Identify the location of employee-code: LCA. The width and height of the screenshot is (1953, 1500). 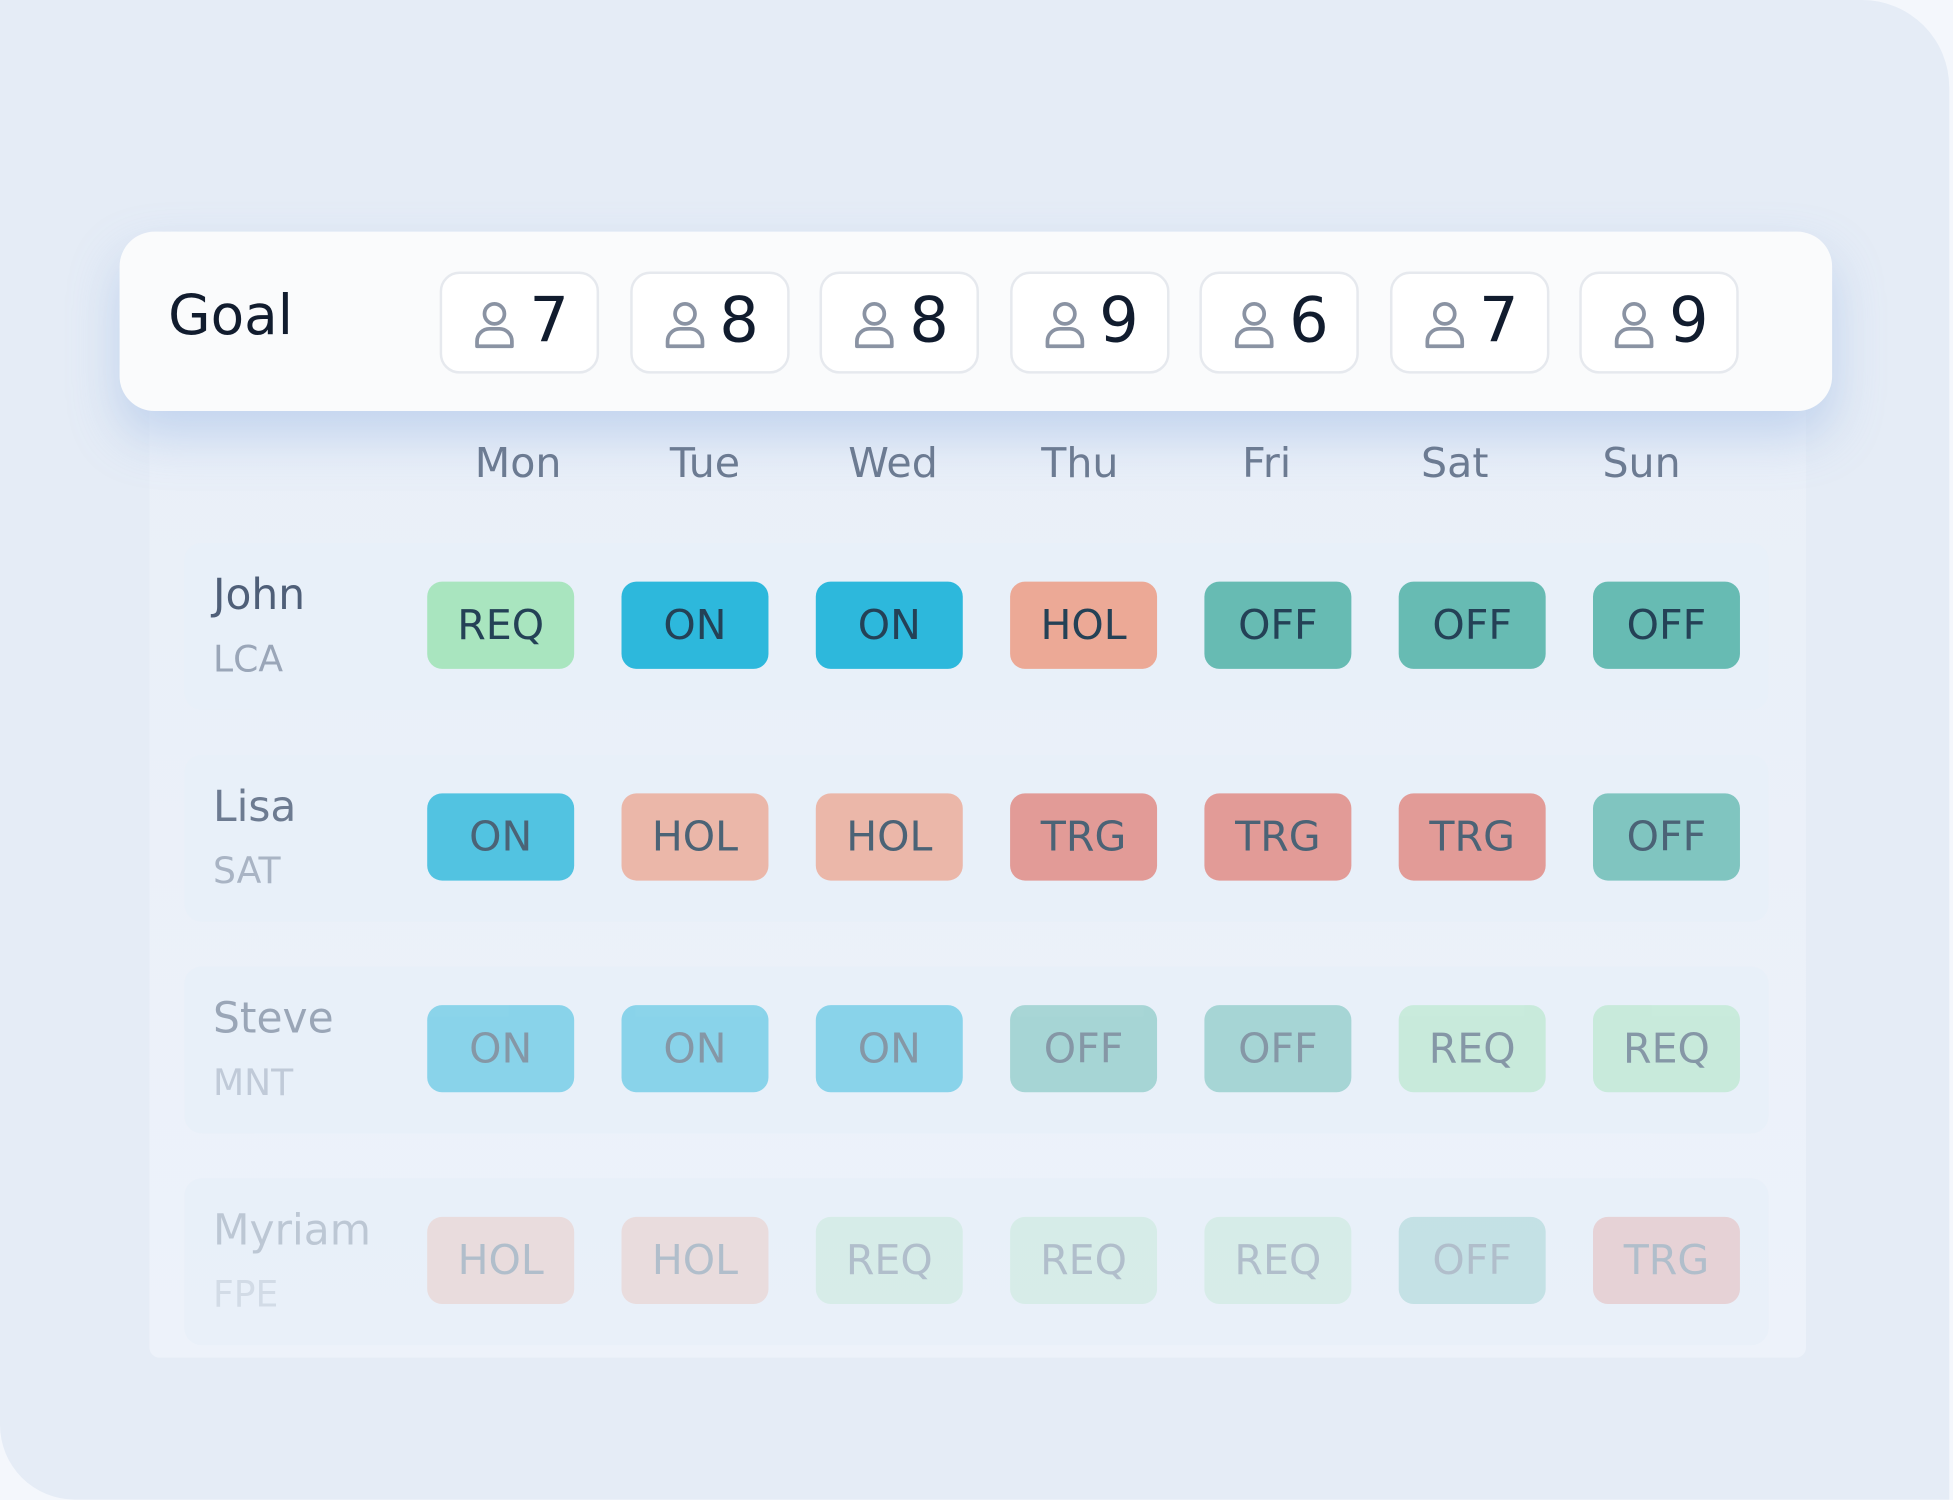
(248, 659).